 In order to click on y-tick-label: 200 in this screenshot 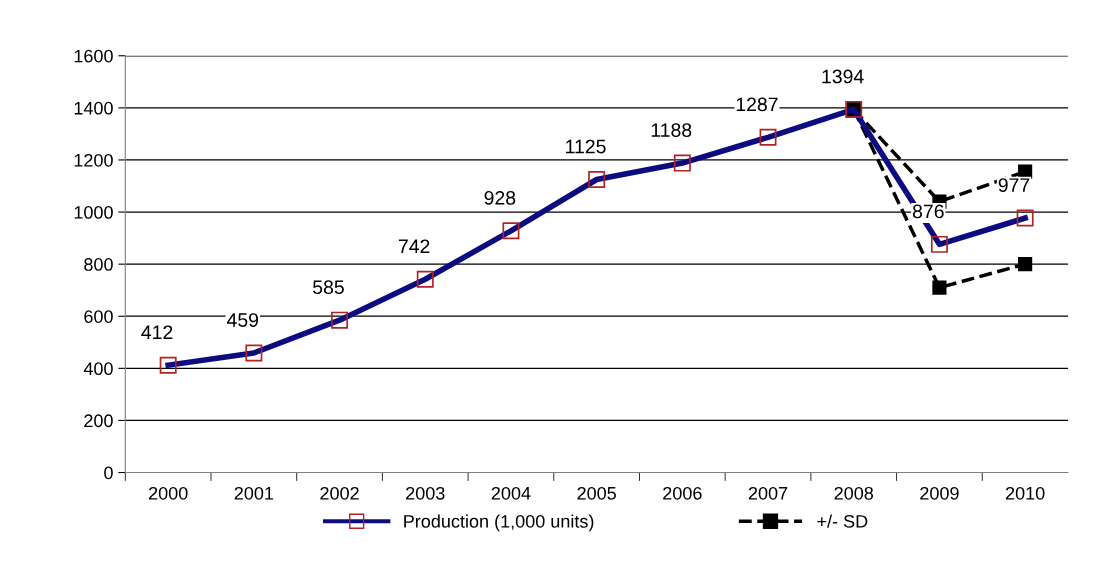, I will do `click(98, 421)`.